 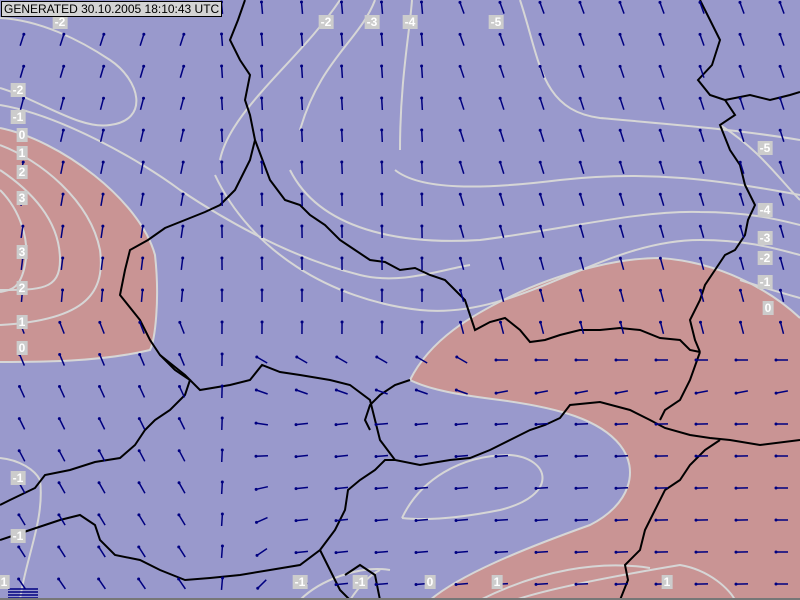 I want to click on contour-label: -2, so click(x=326, y=22).